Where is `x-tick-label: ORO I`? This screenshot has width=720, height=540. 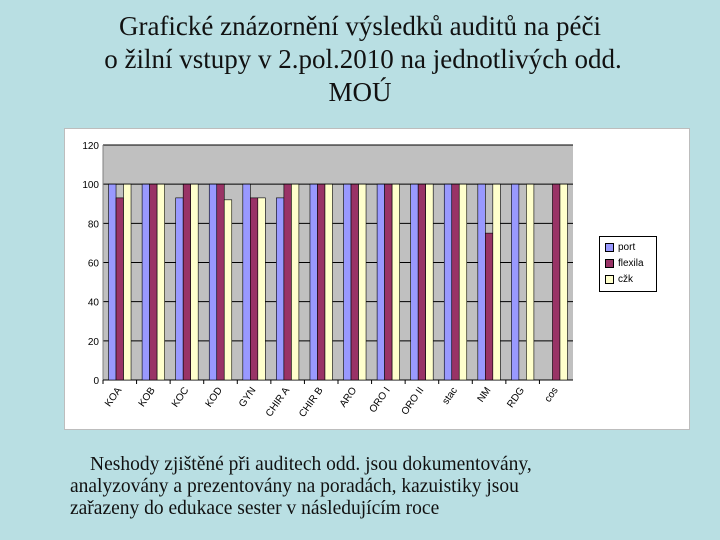 x-tick-label: ORO I is located at coordinates (380, 400).